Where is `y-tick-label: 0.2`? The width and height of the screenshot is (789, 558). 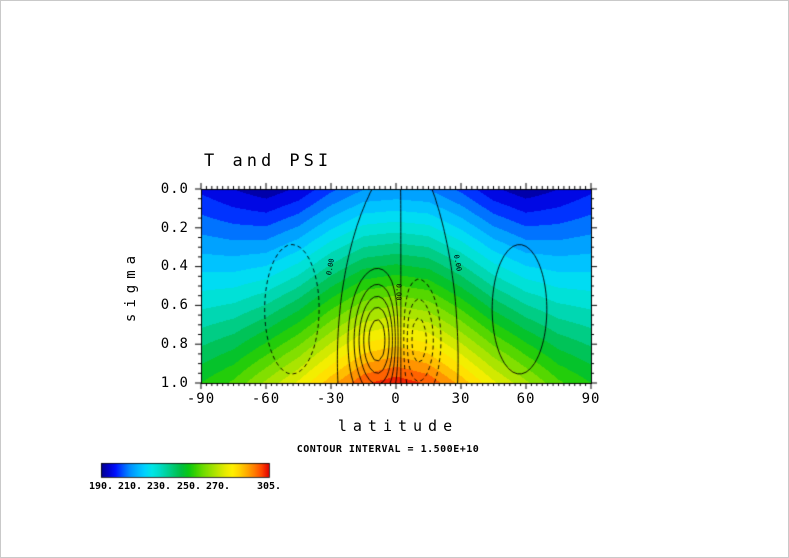 y-tick-label: 0.2 is located at coordinates (174, 228).